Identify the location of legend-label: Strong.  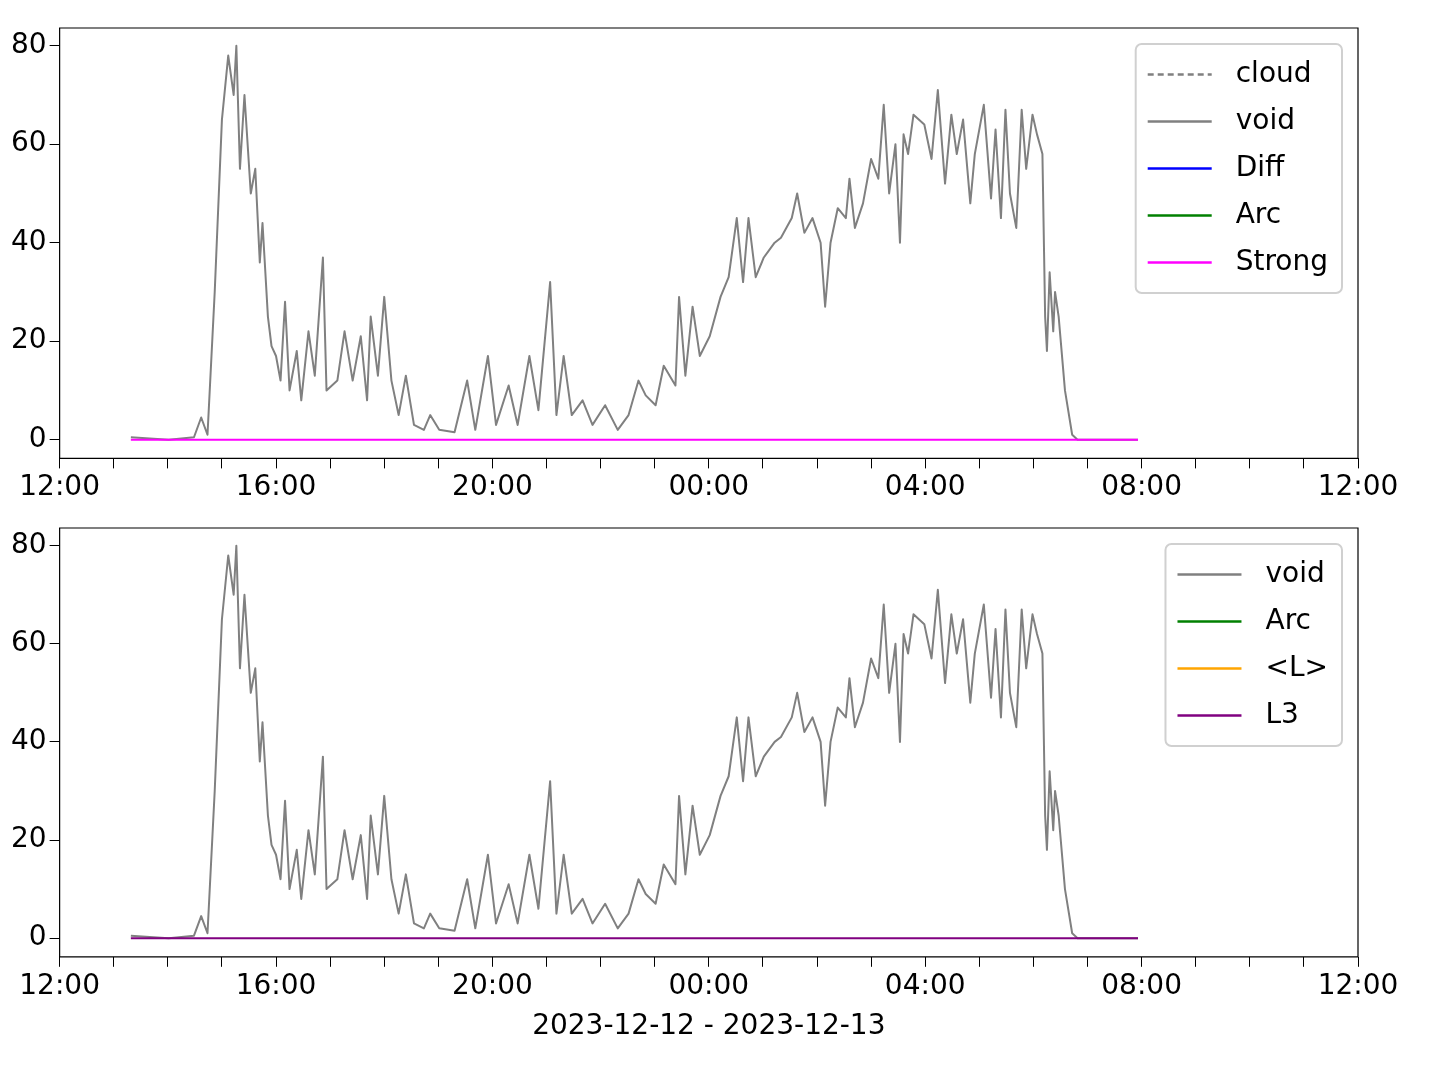
(1282, 260).